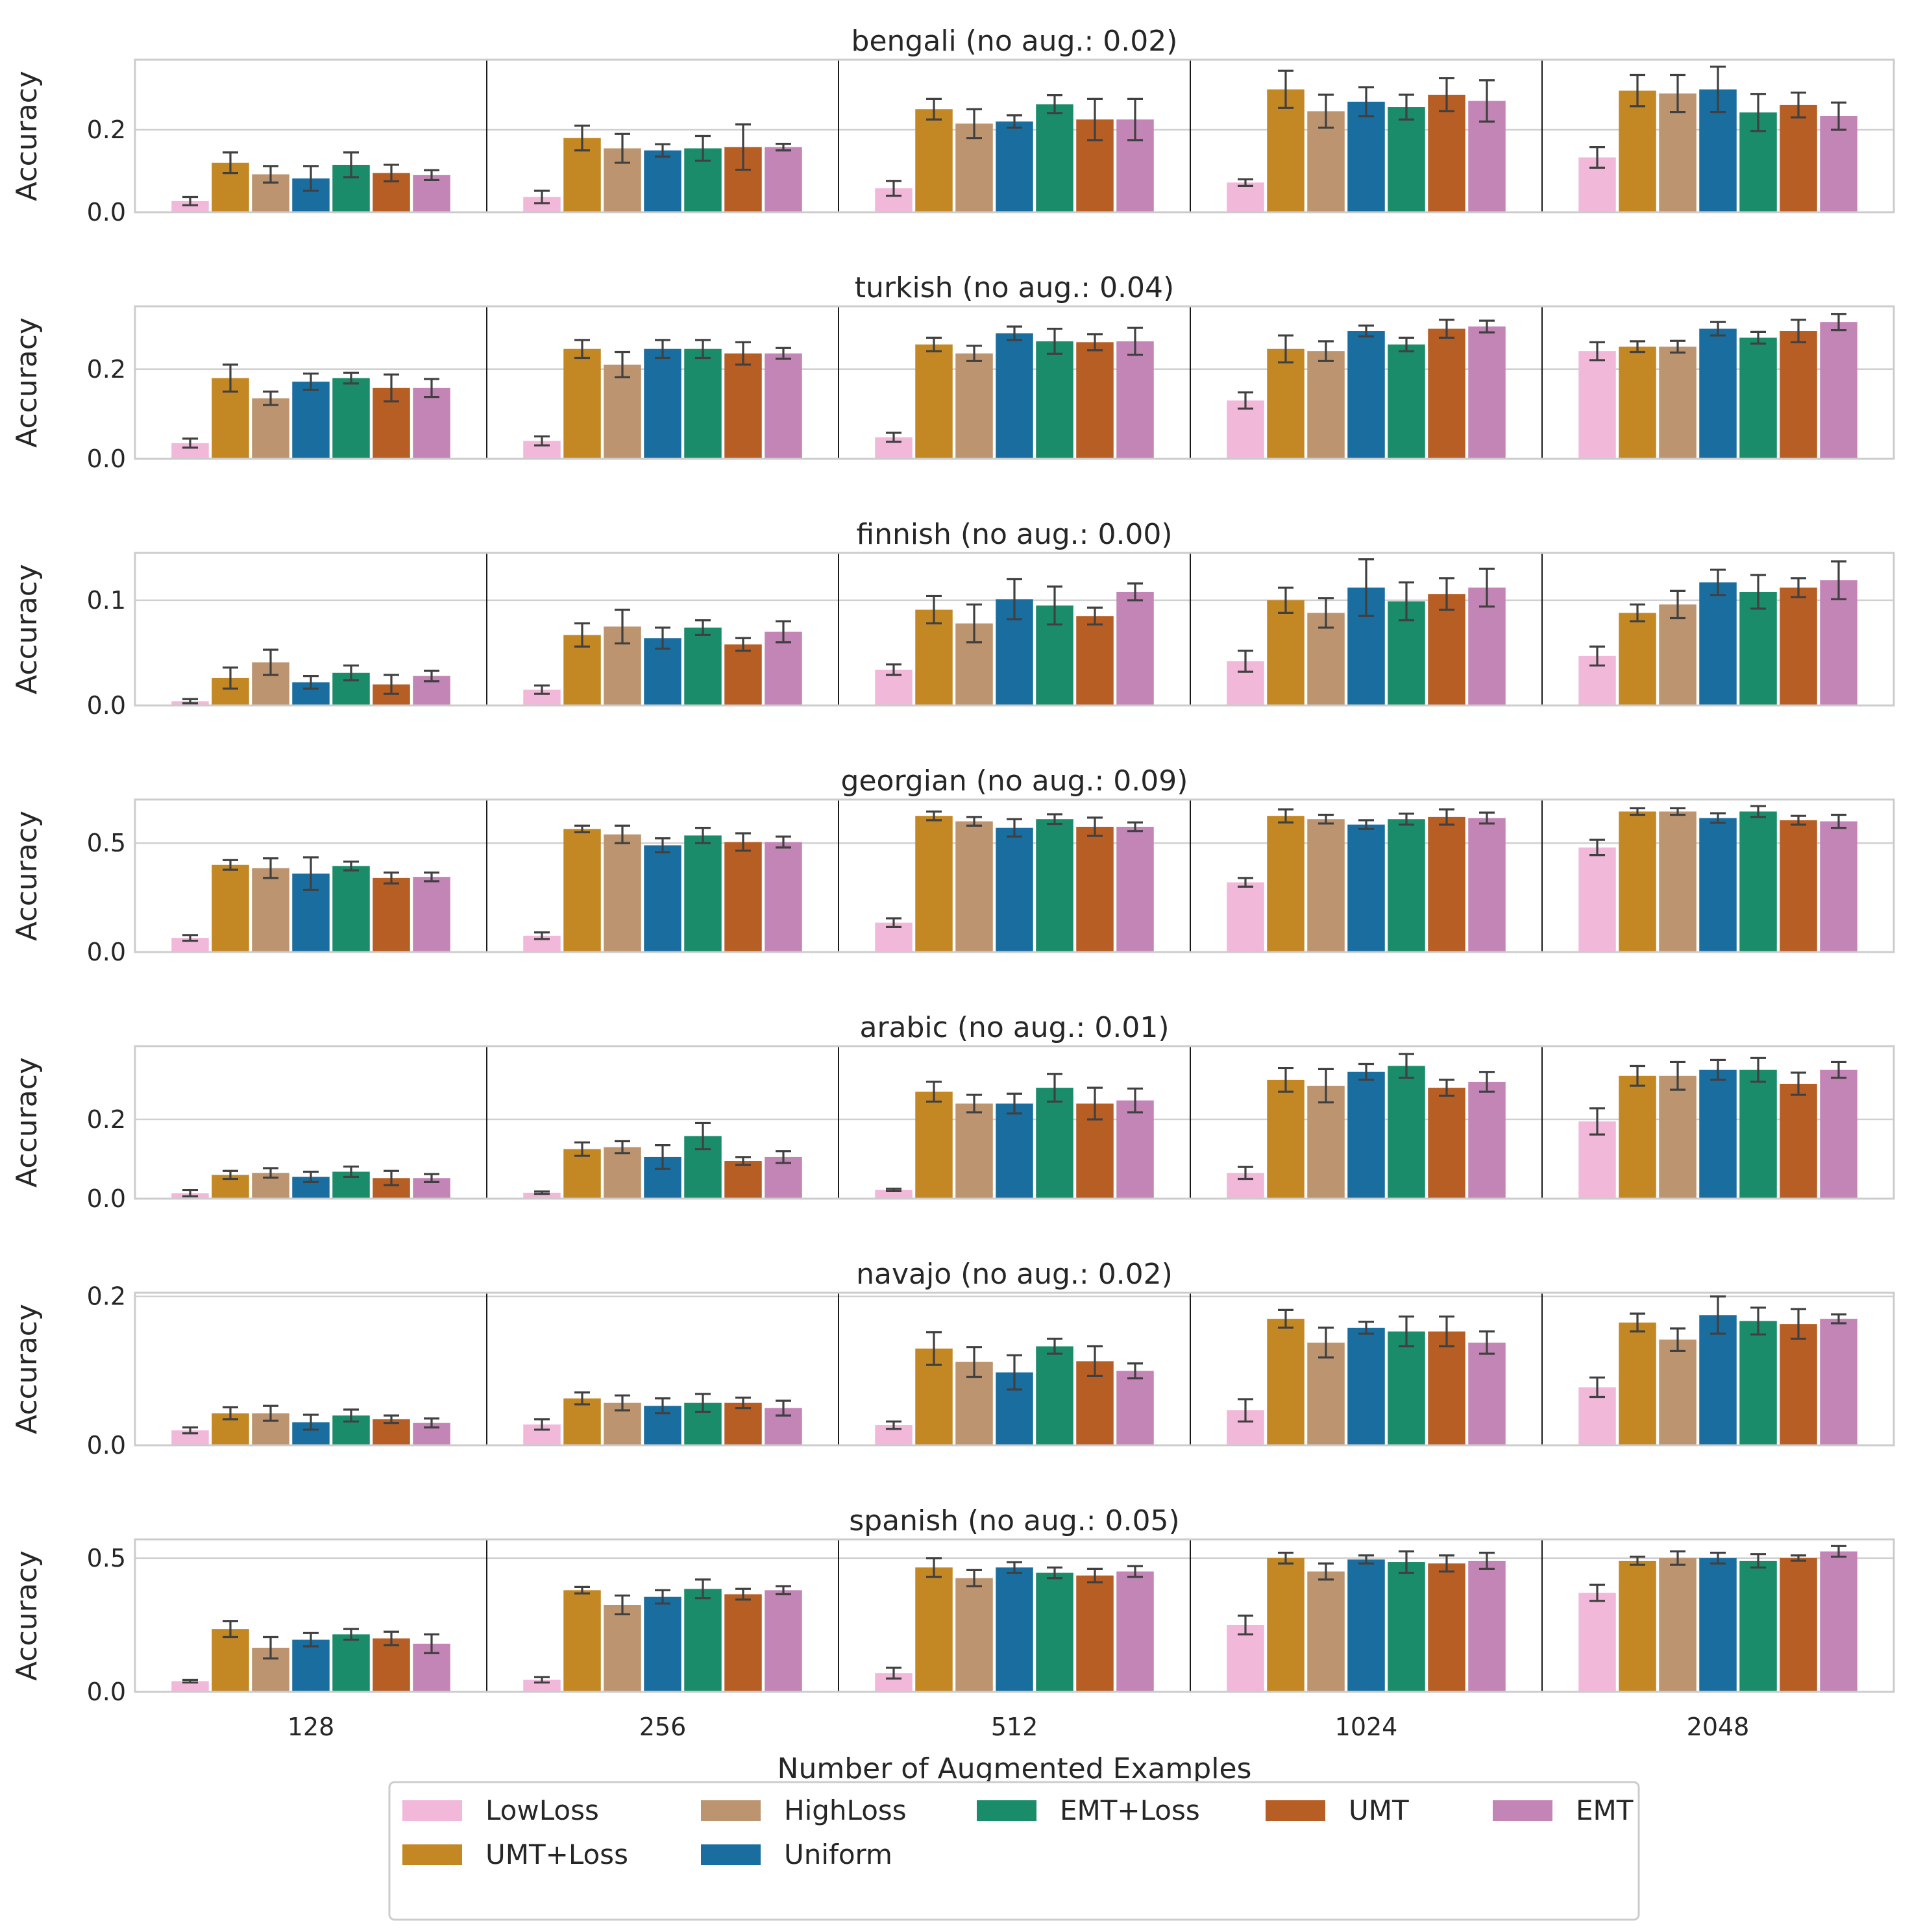 The width and height of the screenshot is (1912, 1932). What do you see at coordinates (107, 600) in the screenshot?
I see `y-tick-label: 0.1` at bounding box center [107, 600].